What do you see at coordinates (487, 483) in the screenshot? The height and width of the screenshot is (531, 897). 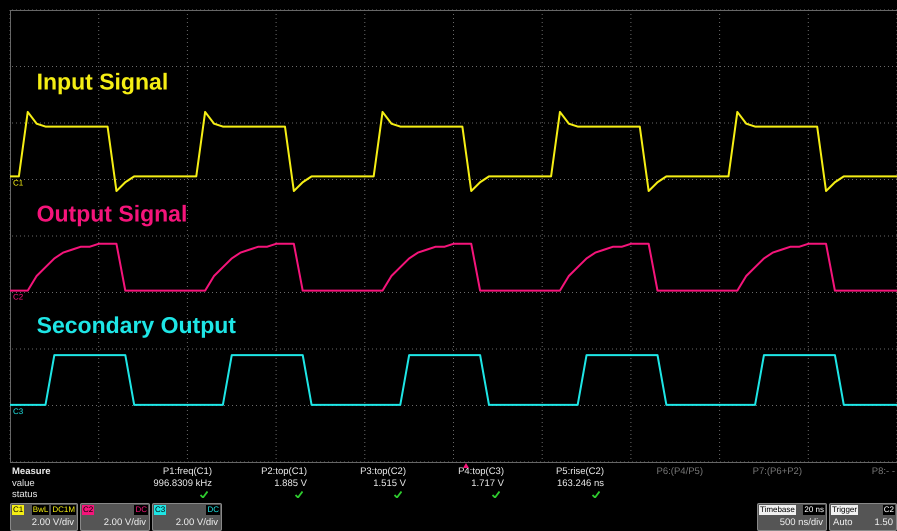 I see `text: 1.717 V` at bounding box center [487, 483].